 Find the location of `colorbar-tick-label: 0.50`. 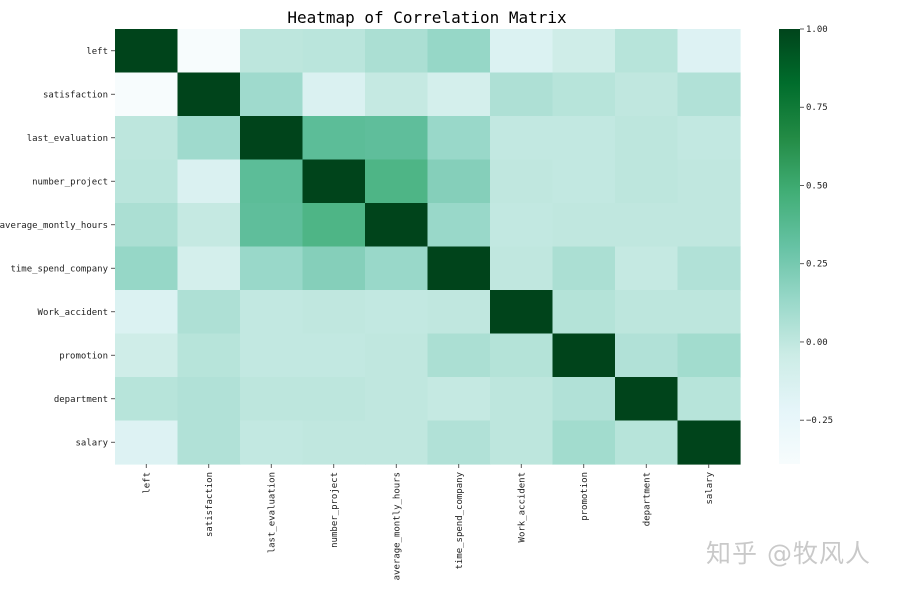

colorbar-tick-label: 0.50 is located at coordinates (817, 186).